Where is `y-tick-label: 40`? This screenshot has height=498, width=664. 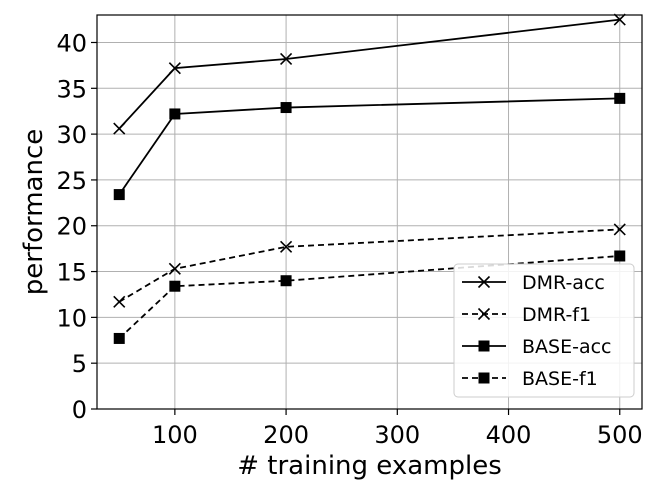
y-tick-label: 40 is located at coordinates (71, 43).